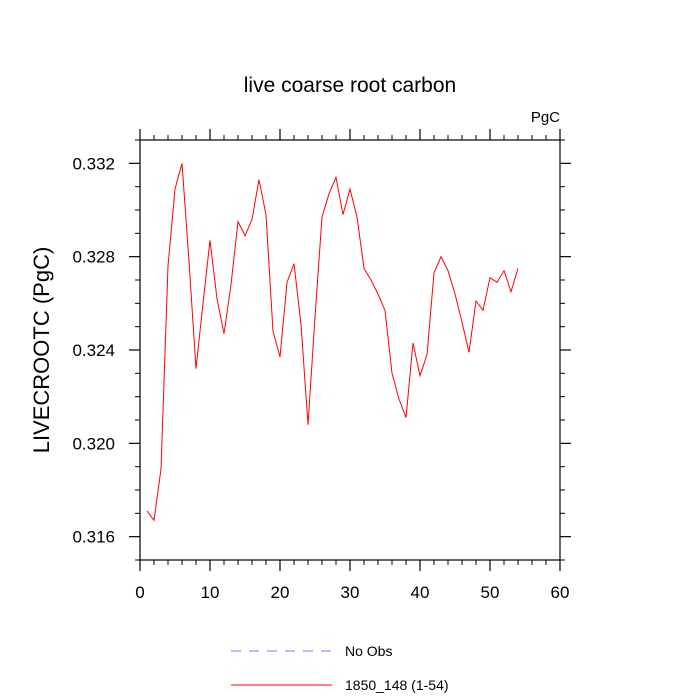  What do you see at coordinates (139, 592) in the screenshot?
I see `x-tick-label: 0` at bounding box center [139, 592].